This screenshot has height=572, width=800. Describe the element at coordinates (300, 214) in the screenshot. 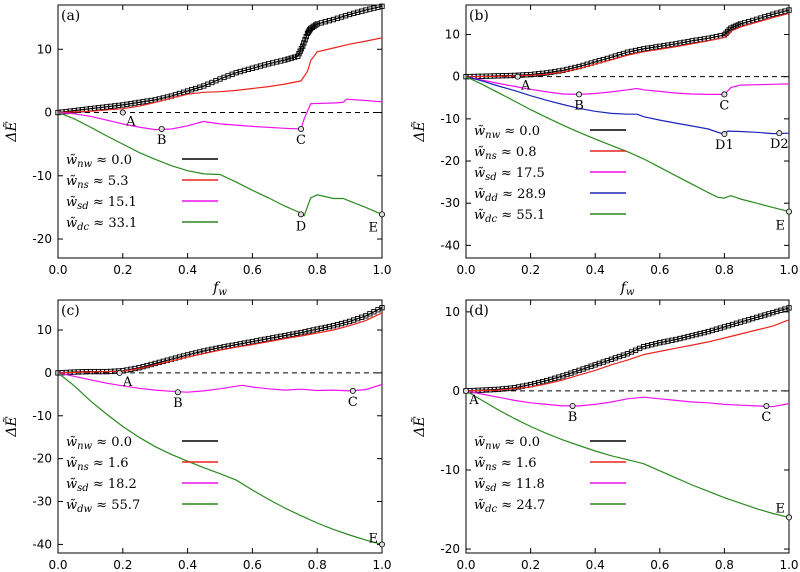

I see `point-marker-D` at that location.